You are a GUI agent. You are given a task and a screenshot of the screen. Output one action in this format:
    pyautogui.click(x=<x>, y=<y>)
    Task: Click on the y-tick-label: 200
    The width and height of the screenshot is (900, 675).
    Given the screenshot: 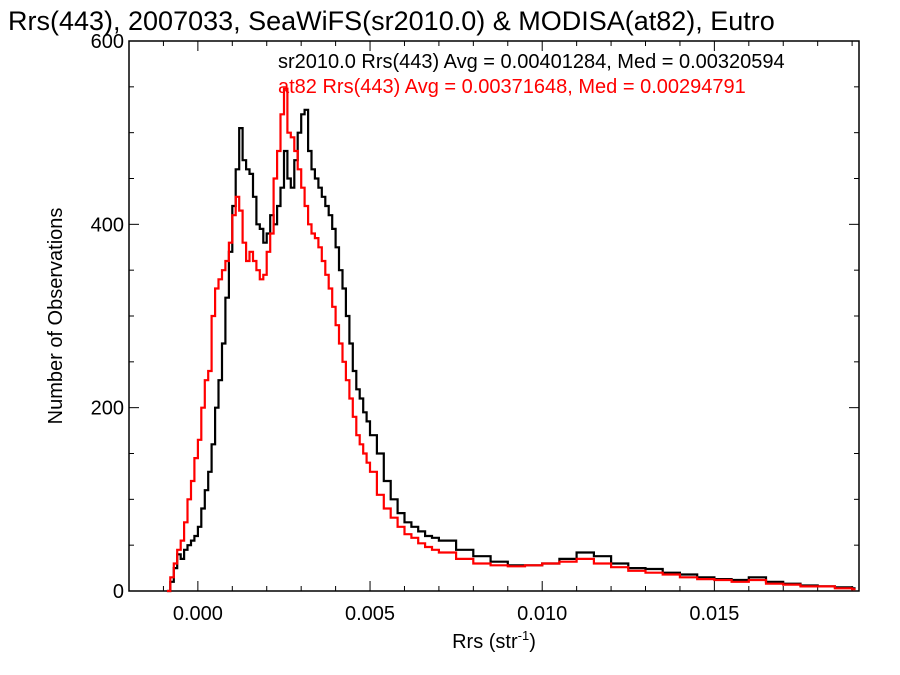 What is the action you would take?
    pyautogui.click(x=107, y=409)
    